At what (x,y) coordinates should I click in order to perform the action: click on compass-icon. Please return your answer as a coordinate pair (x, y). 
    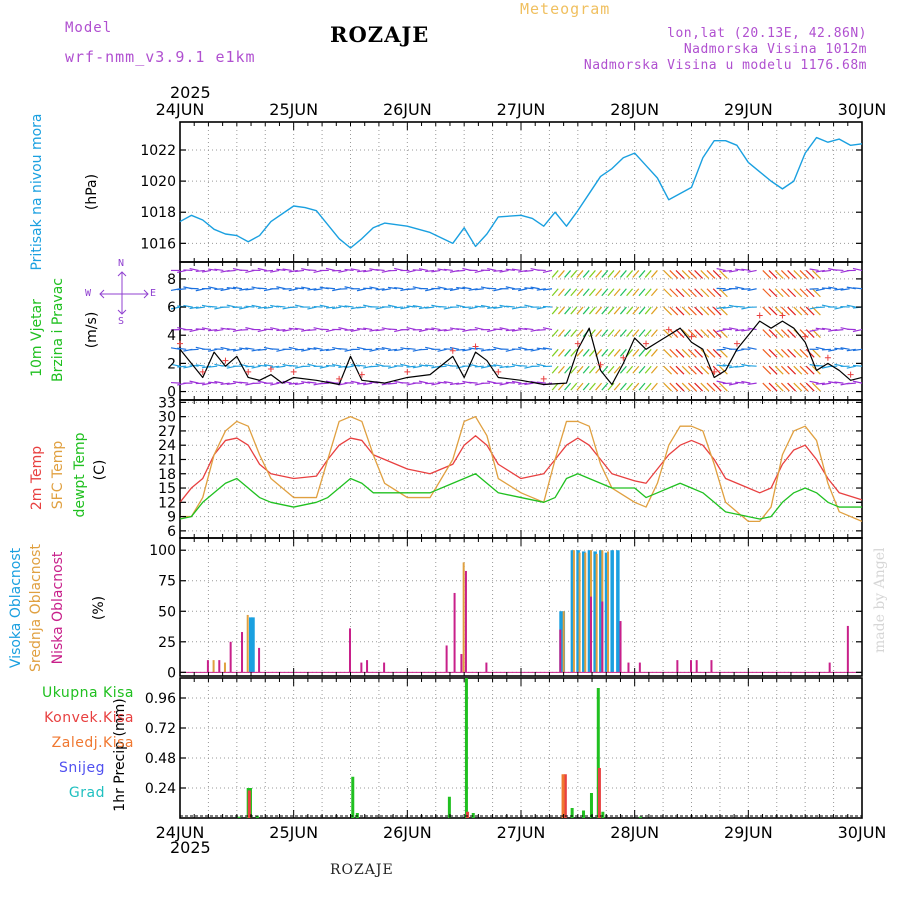
    Looking at the image, I should click on (124, 293).